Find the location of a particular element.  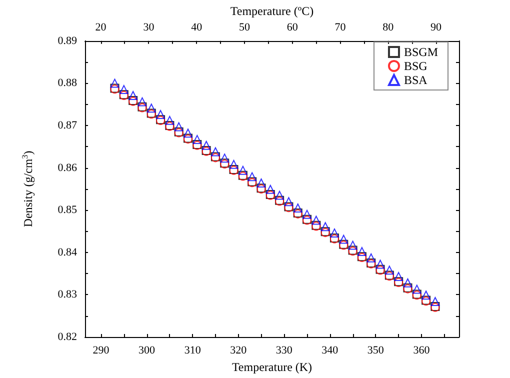

x2-tick-label: 60 is located at coordinates (292, 27).